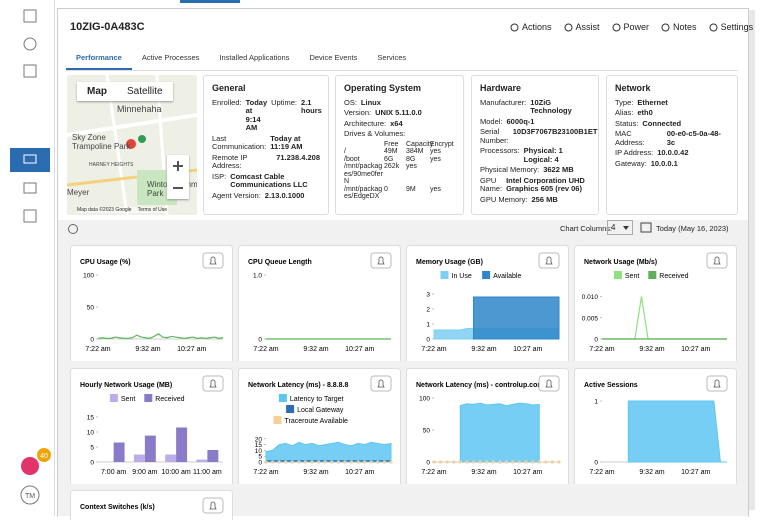  What do you see at coordinates (411, 166) in the screenshot?
I see `drives-cell: yes` at bounding box center [411, 166].